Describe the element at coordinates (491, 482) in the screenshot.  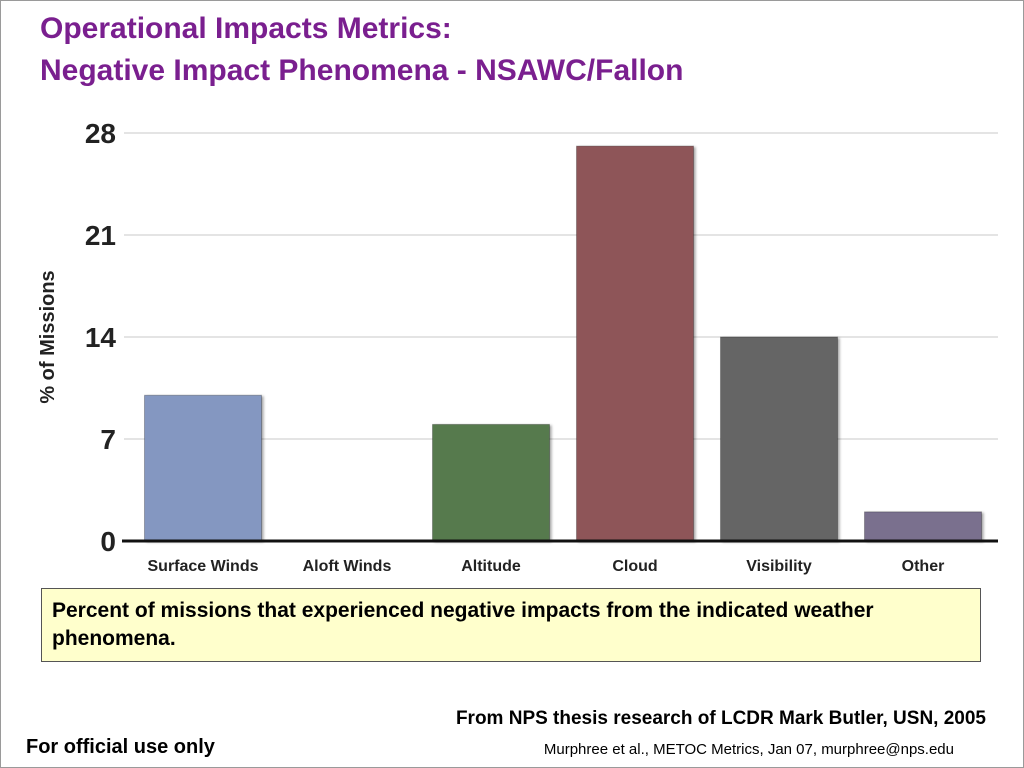
I see `bar-altitude` at that location.